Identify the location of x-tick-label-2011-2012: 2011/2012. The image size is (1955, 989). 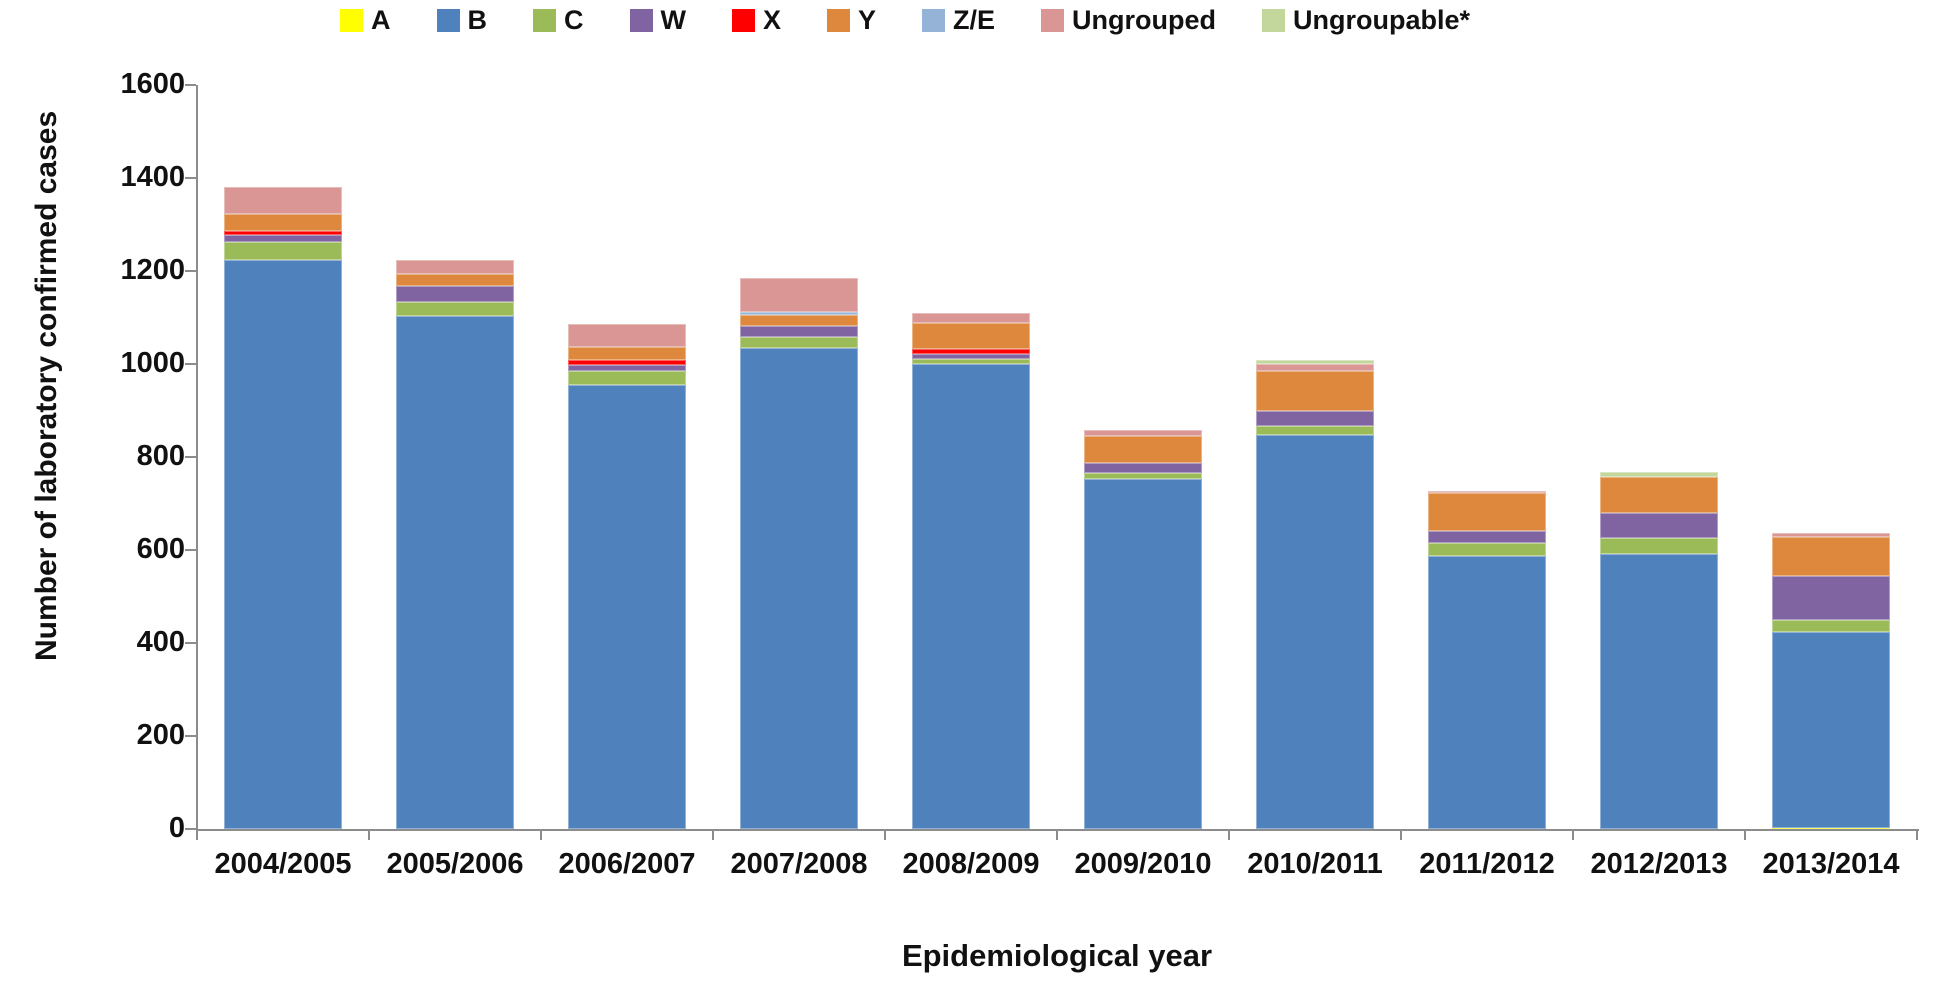
(1487, 864).